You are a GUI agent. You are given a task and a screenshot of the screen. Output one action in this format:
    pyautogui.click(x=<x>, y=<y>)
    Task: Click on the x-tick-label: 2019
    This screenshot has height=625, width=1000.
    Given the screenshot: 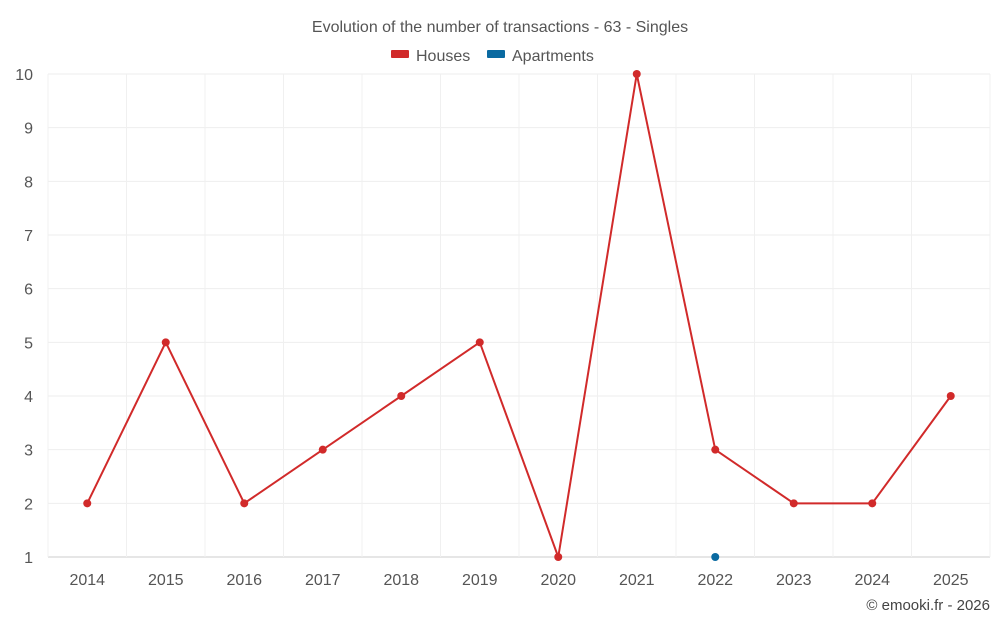 What is the action you would take?
    pyautogui.click(x=480, y=580)
    